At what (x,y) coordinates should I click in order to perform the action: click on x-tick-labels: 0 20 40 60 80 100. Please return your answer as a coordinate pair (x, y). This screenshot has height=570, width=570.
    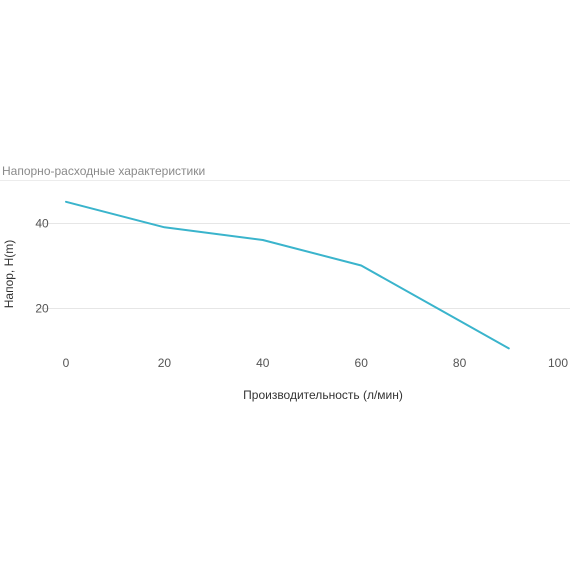
    Looking at the image, I should click on (316, 363).